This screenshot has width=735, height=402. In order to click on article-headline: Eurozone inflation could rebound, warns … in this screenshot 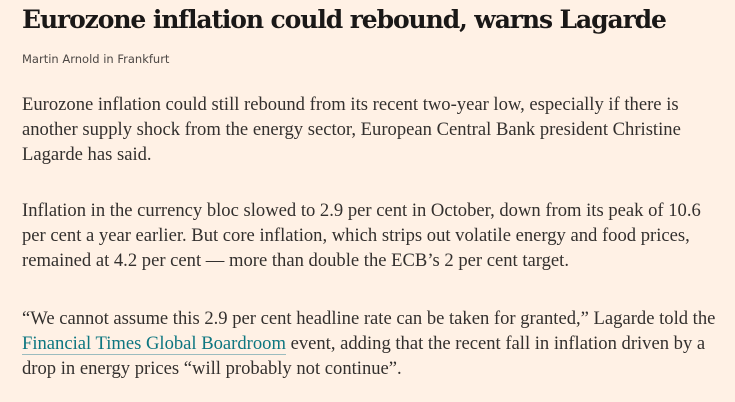, I will do `click(344, 19)`.